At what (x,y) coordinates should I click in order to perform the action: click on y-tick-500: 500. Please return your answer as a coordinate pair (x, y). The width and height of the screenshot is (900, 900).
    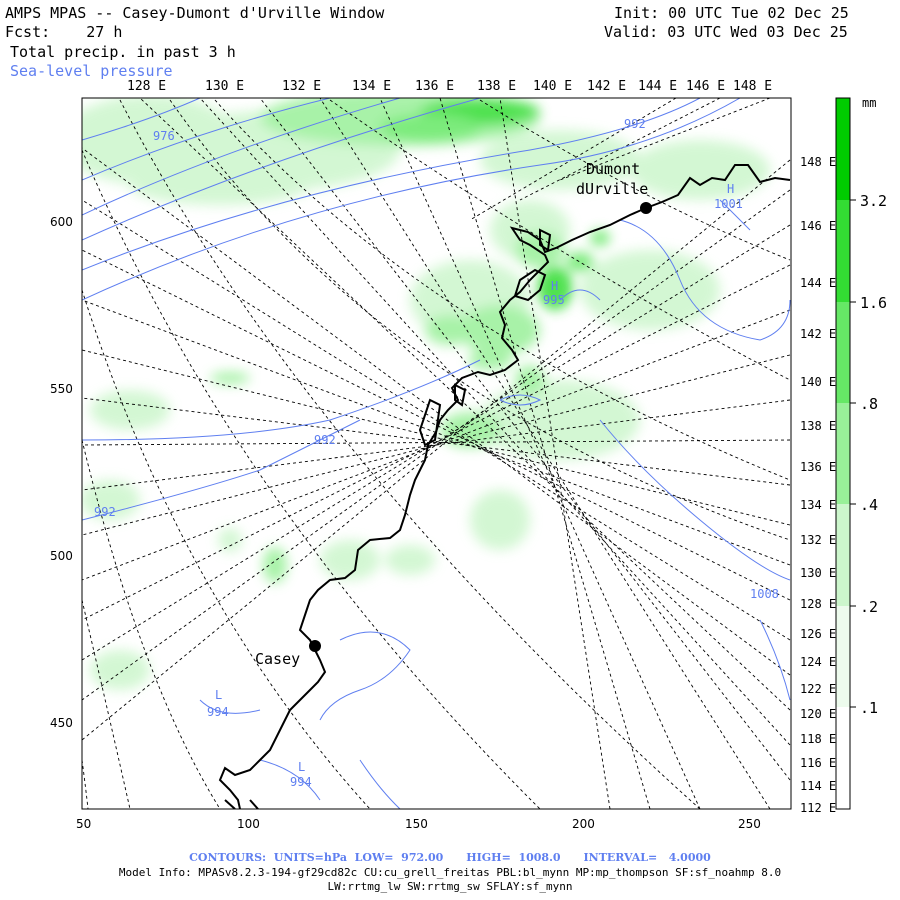
    Looking at the image, I should click on (61, 556).